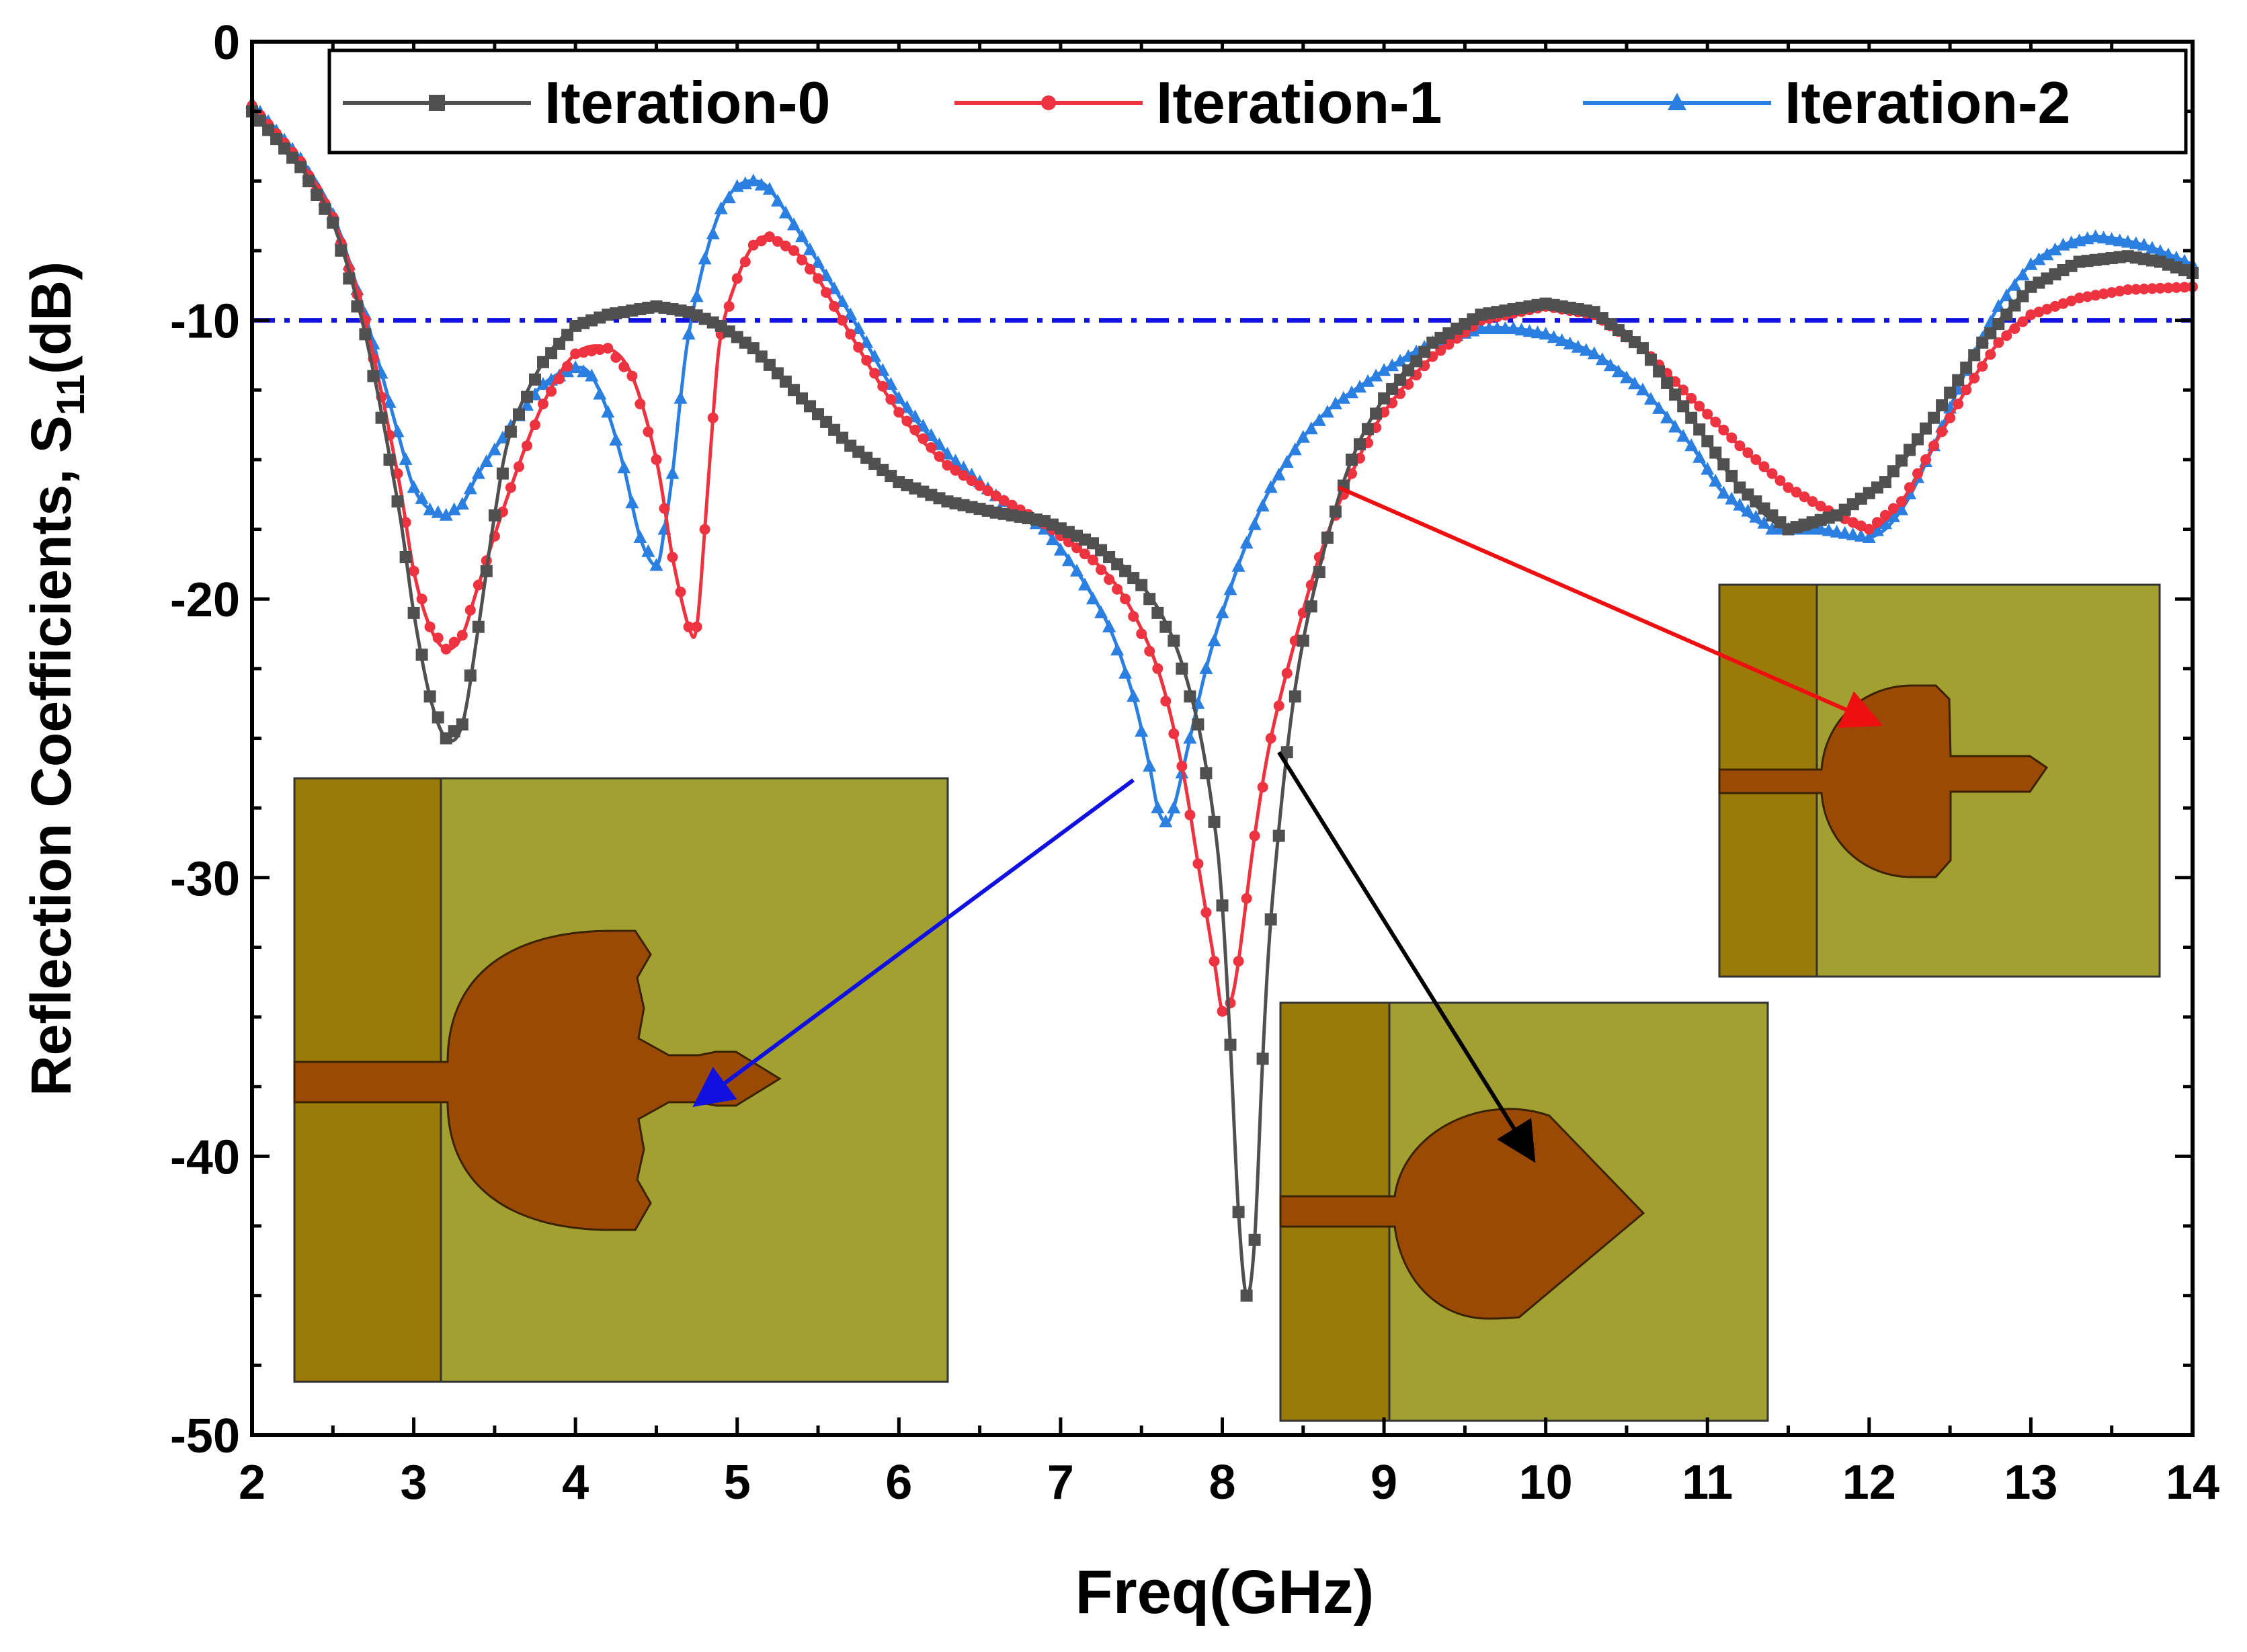 This screenshot has height=1652, width=2247. What do you see at coordinates (205, 1157) in the screenshot?
I see `y-tick-label: -40` at bounding box center [205, 1157].